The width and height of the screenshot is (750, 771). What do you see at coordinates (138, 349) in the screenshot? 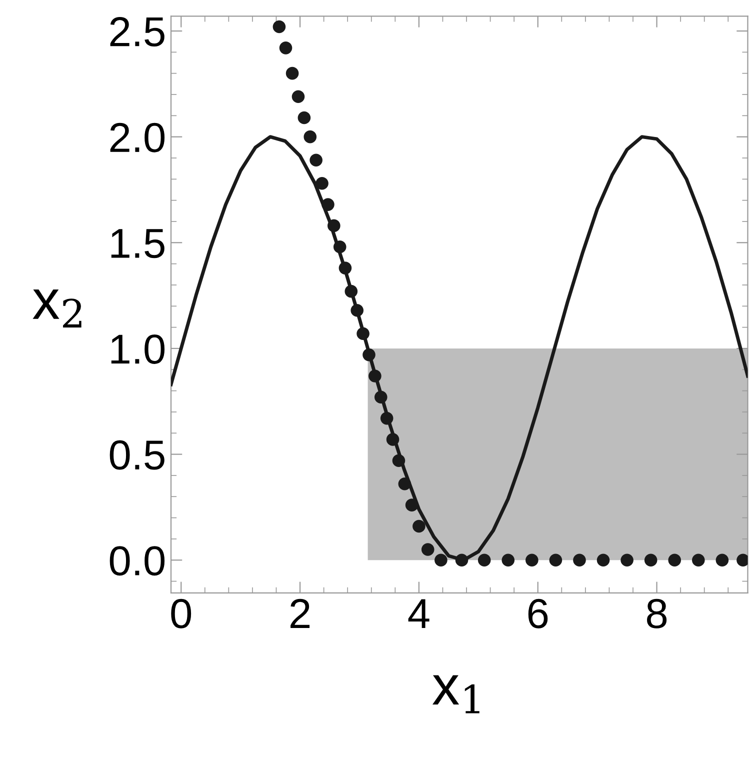
I see `y-tick-label: 1.0` at bounding box center [138, 349].